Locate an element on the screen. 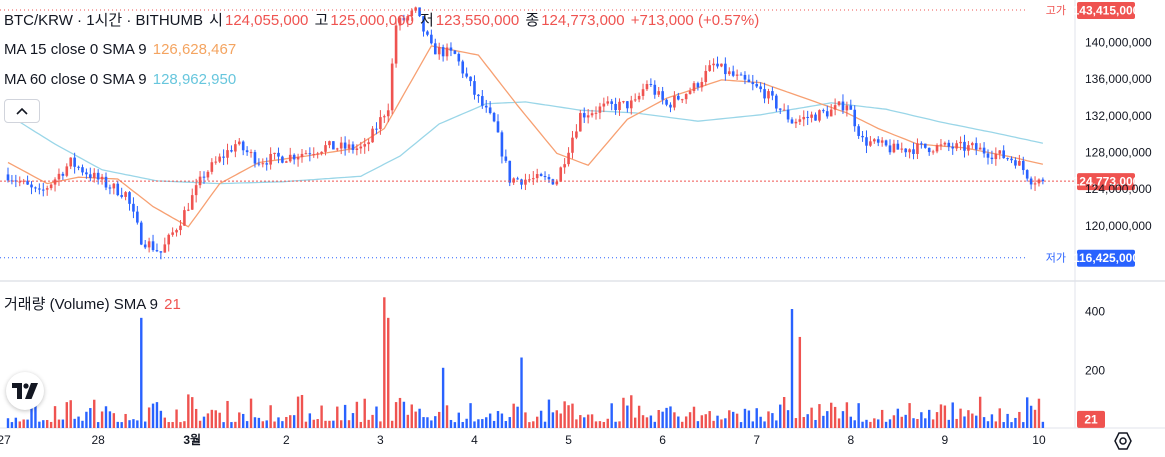  tradingview-logo is located at coordinates (25, 391).